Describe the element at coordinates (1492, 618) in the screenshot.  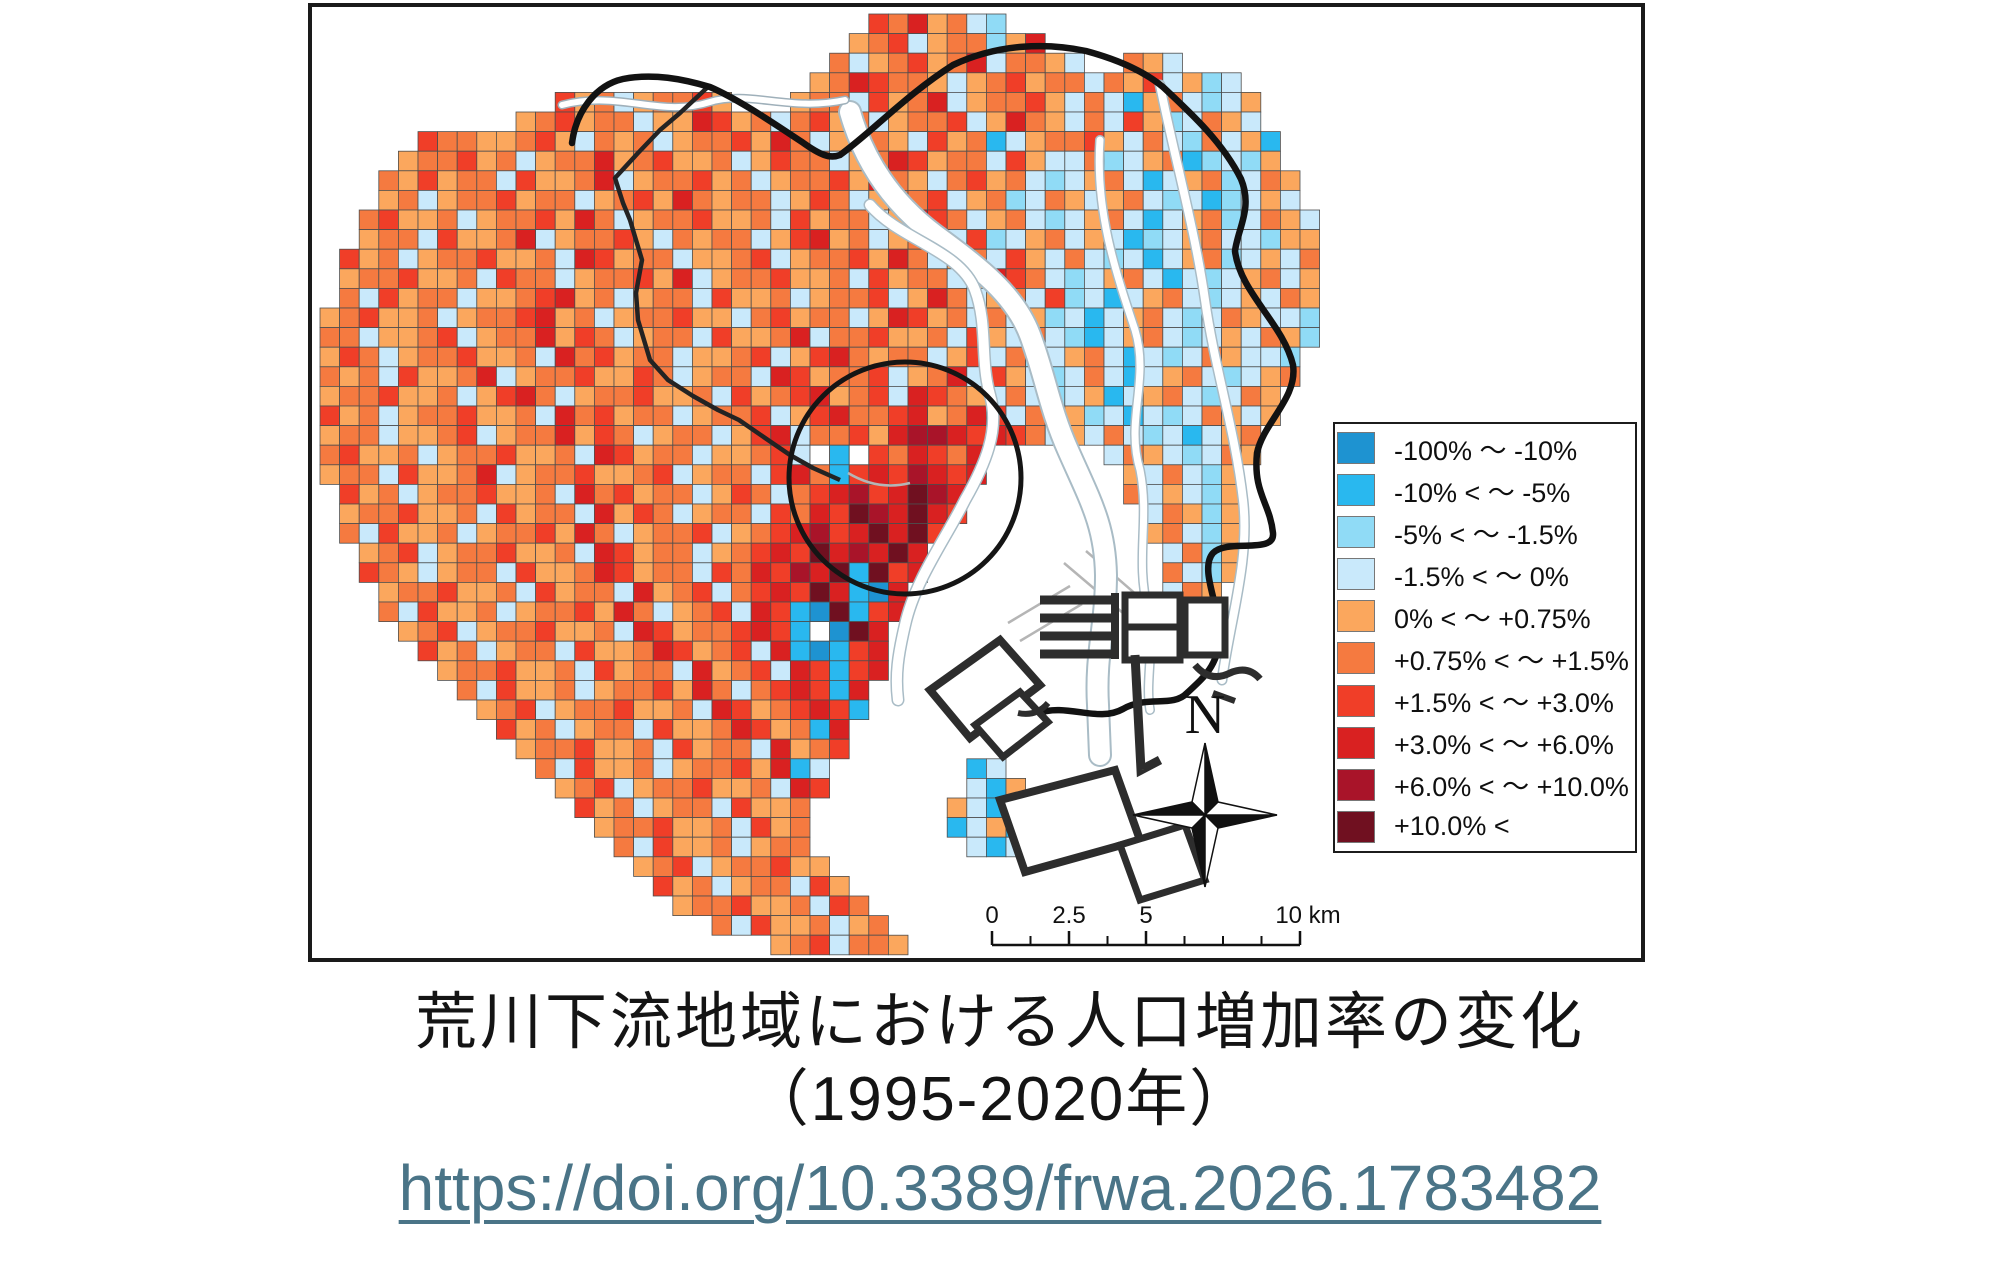
I see `legend-label: 0% < ～ +0.75%` at that location.